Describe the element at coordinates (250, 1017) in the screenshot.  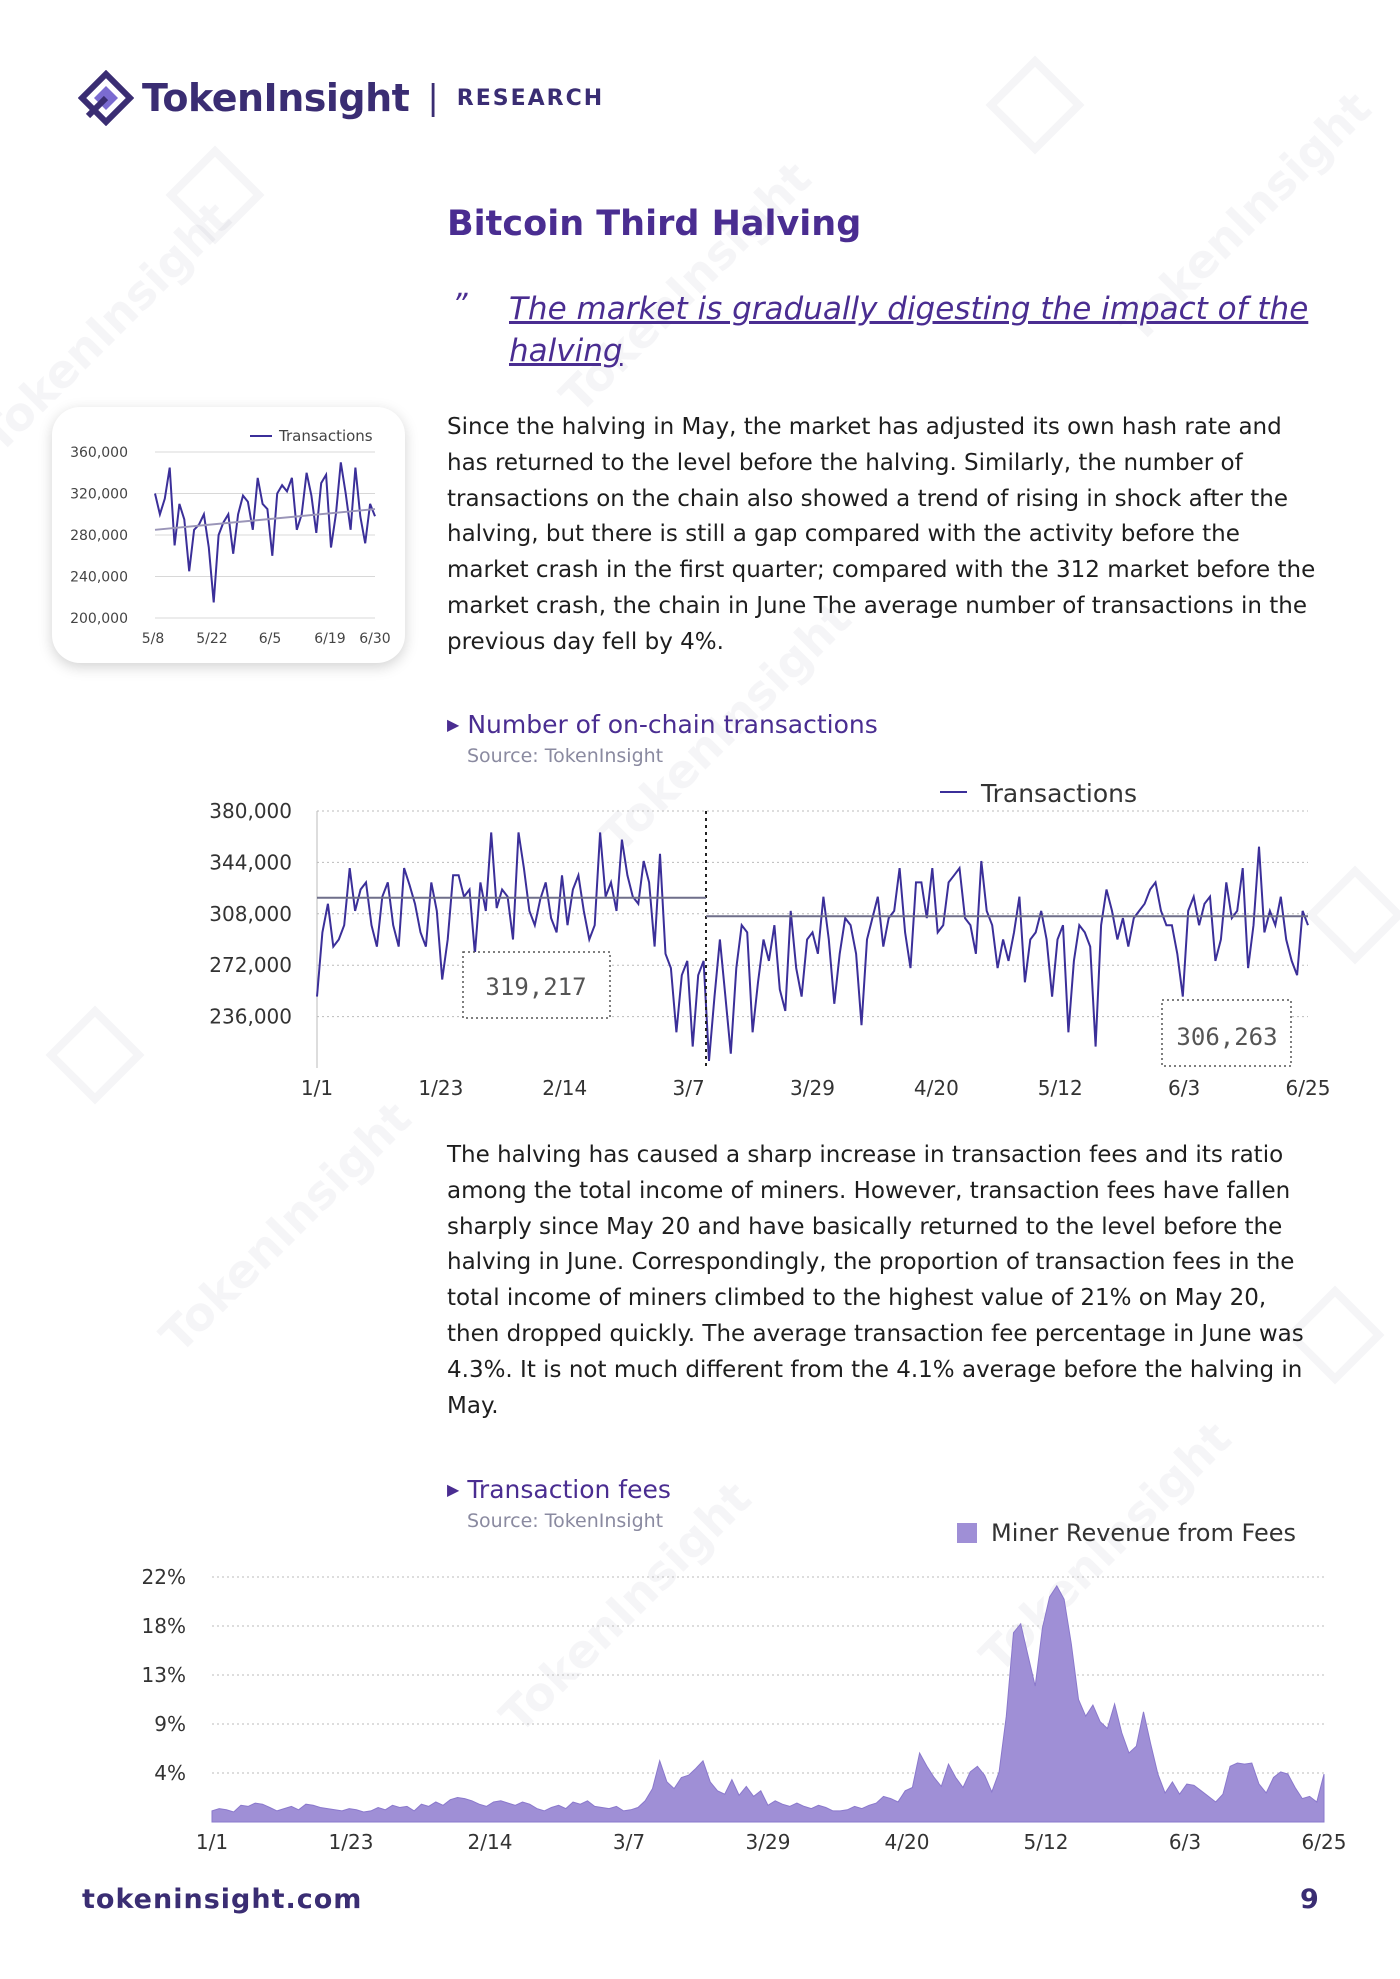
I see `y-tick-label: 236,000` at that location.